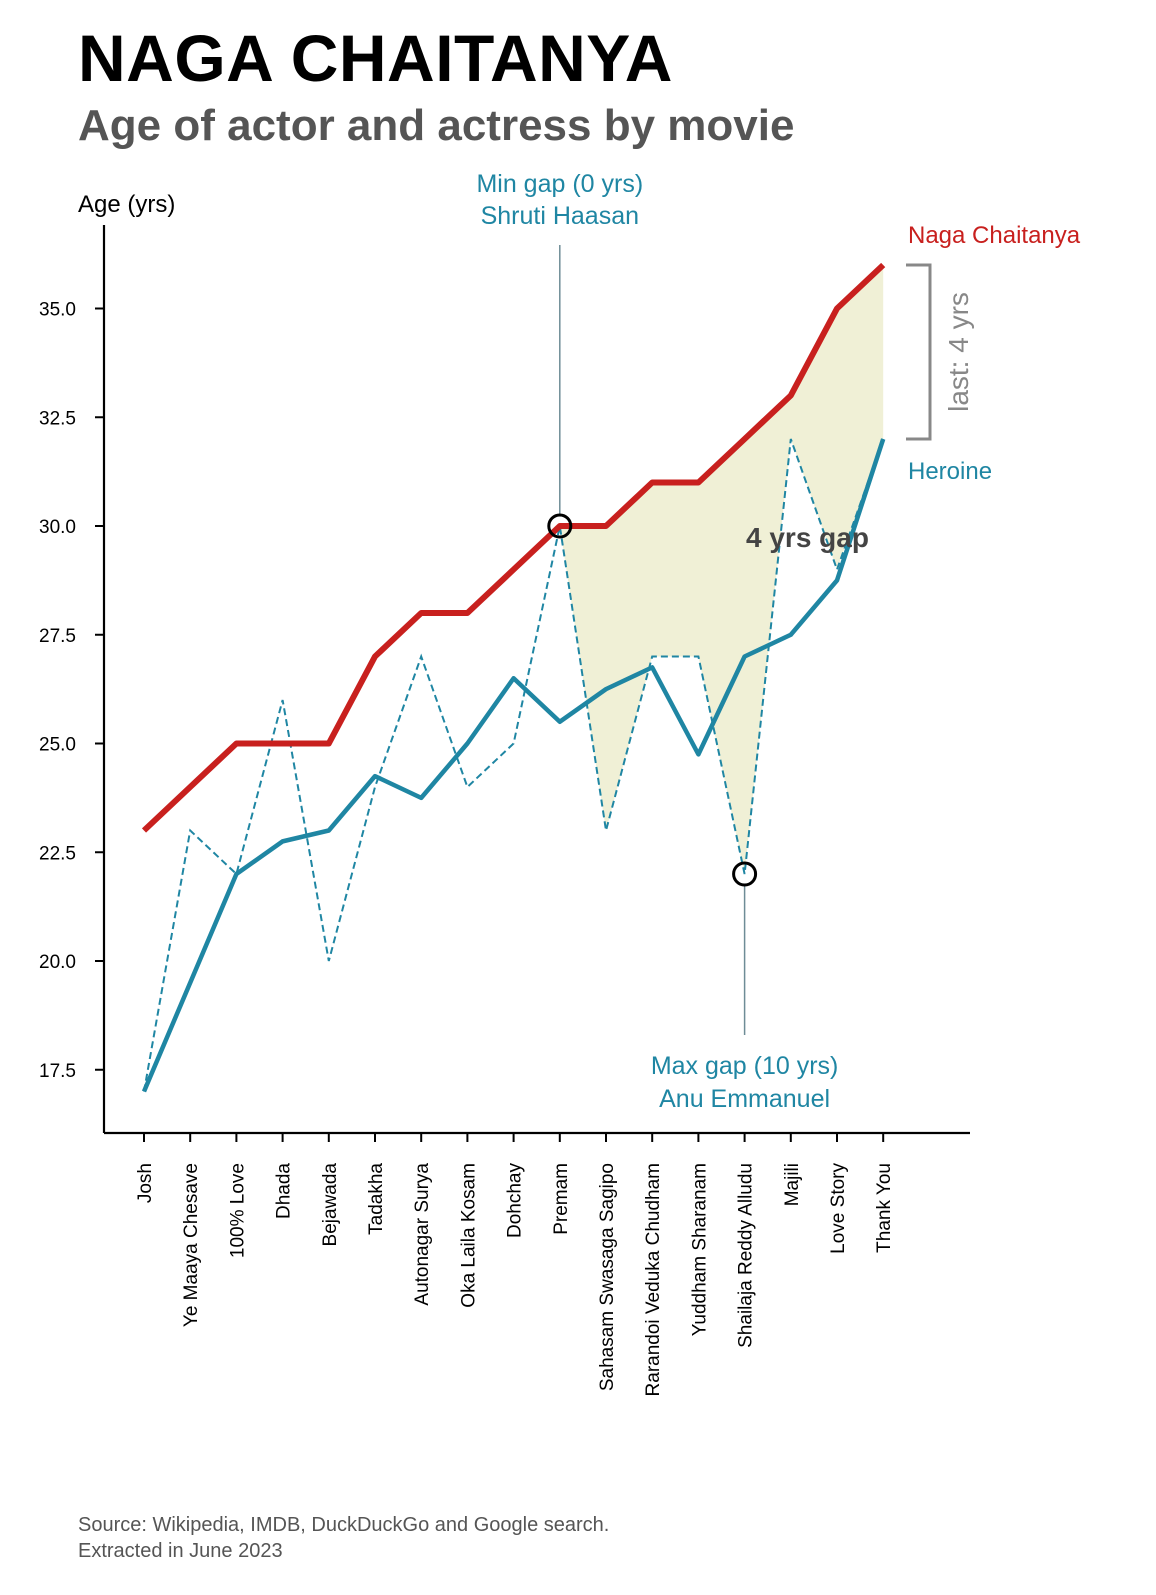 This screenshot has width=1156, height=1595. I want to click on x-tick-label: Josh, so click(145, 1183).